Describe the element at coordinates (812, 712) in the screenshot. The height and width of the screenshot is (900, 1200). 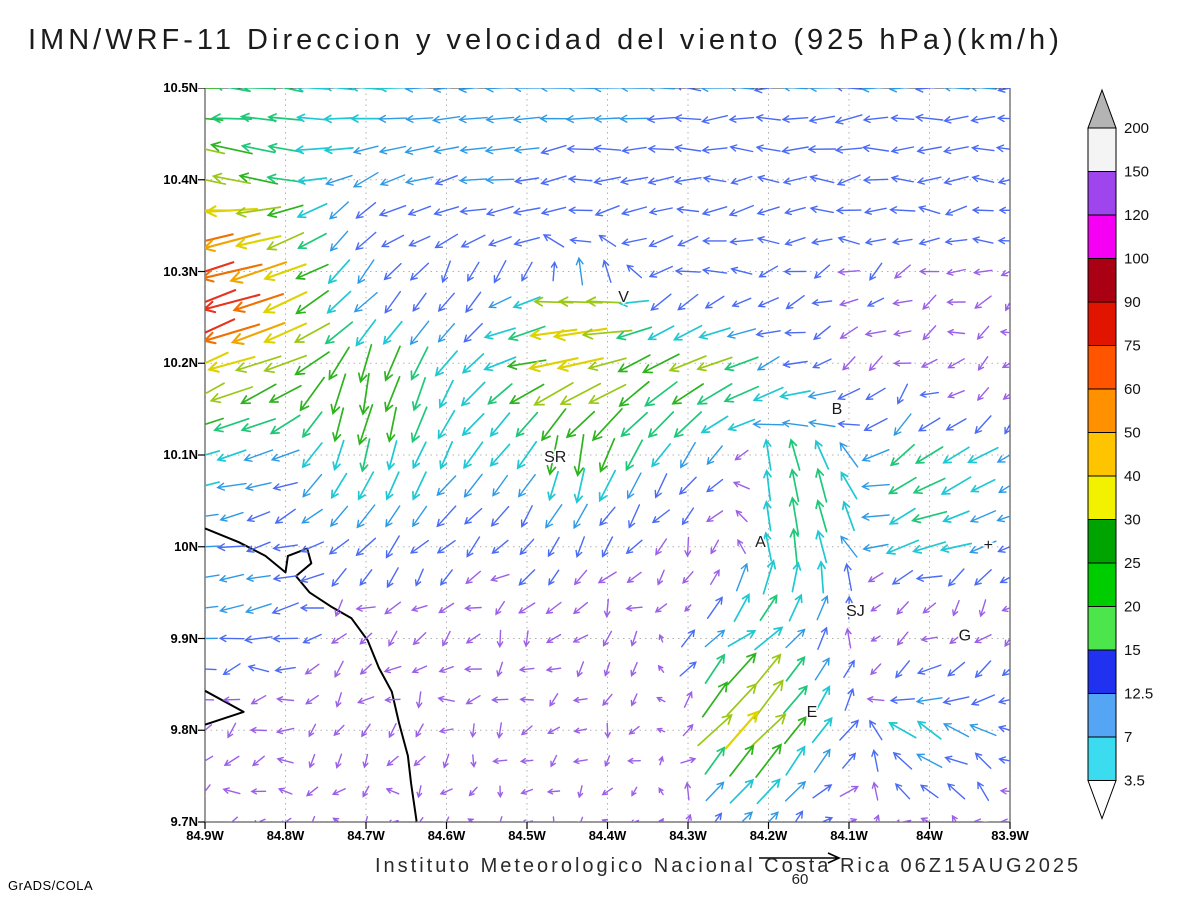
I see `station-label: E` at that location.